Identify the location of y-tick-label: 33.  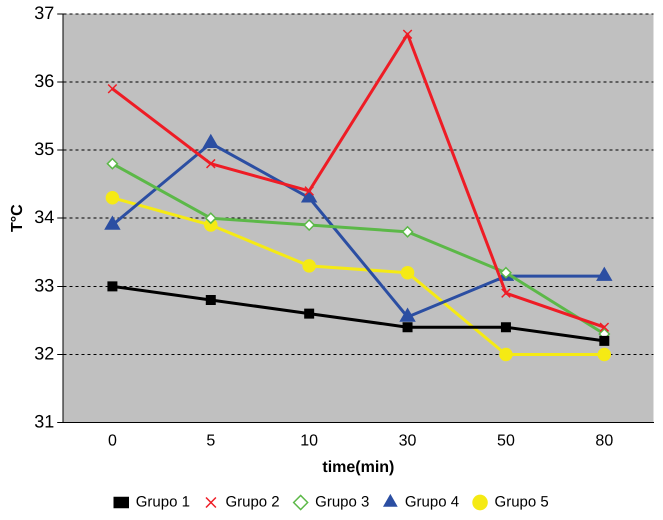
(44, 285).